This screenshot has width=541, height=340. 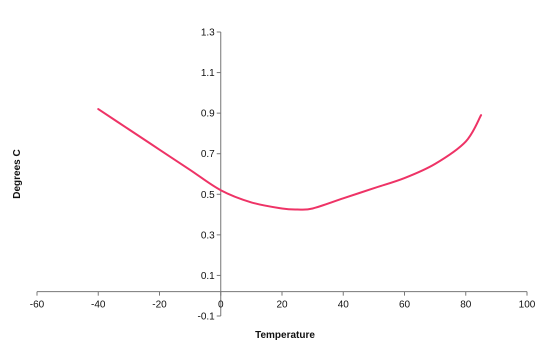 I want to click on x-axis-ticks: -60 -40 -20 0 20 40 60 80 100, so click(x=283, y=301).